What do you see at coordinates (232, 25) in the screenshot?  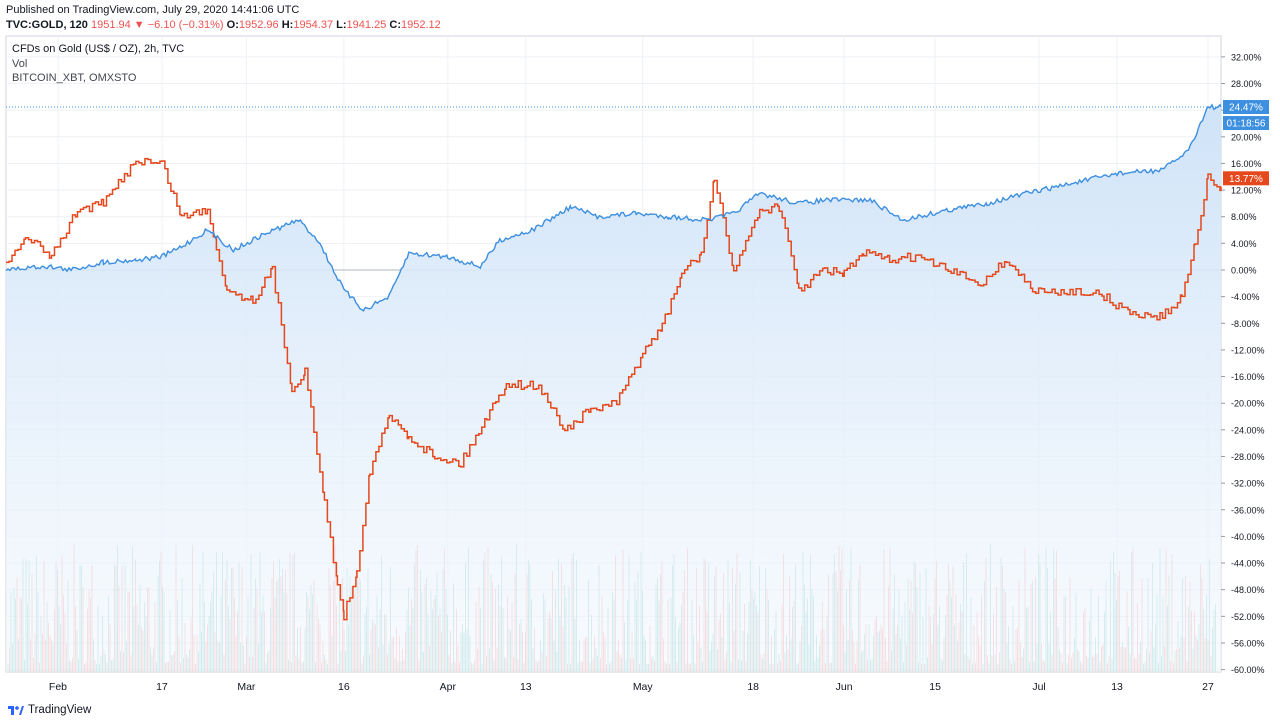 I see `open-label: O:` at bounding box center [232, 25].